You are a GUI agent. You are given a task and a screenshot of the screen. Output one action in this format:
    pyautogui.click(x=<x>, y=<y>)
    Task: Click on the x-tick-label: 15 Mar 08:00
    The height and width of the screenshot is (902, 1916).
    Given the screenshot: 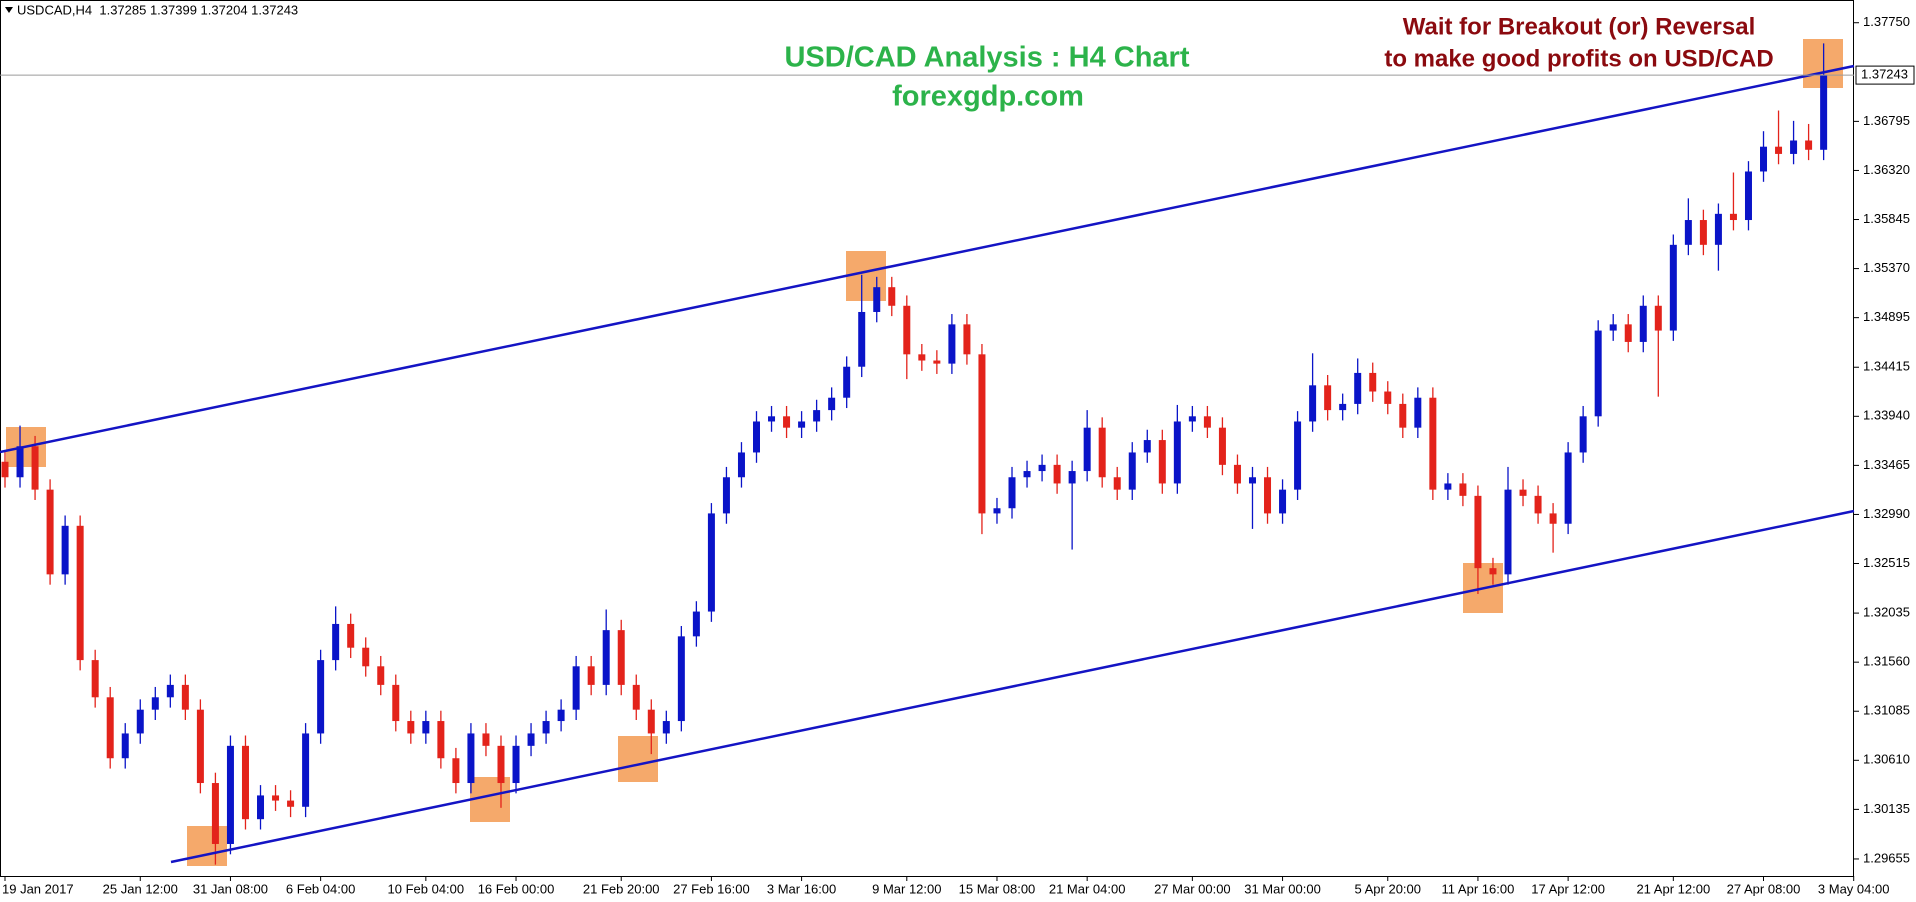 What is the action you would take?
    pyautogui.click(x=997, y=888)
    